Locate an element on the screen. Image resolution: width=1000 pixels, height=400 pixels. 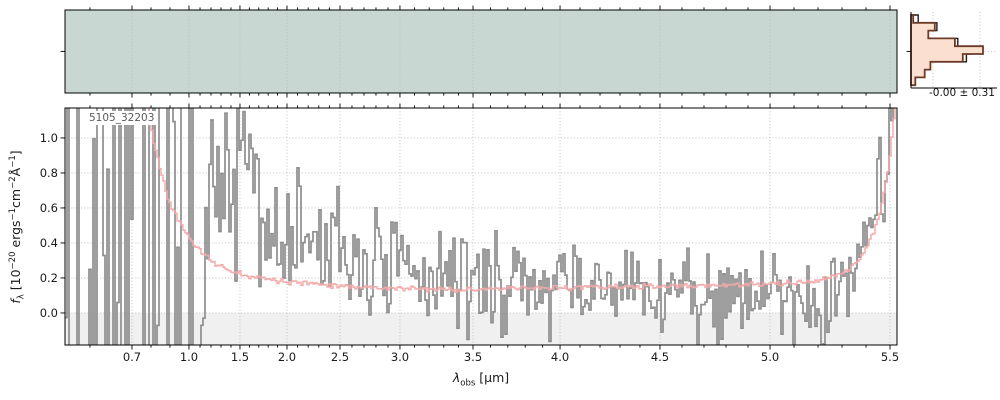
svg-text: 0.8 is located at coordinates (49, 173).